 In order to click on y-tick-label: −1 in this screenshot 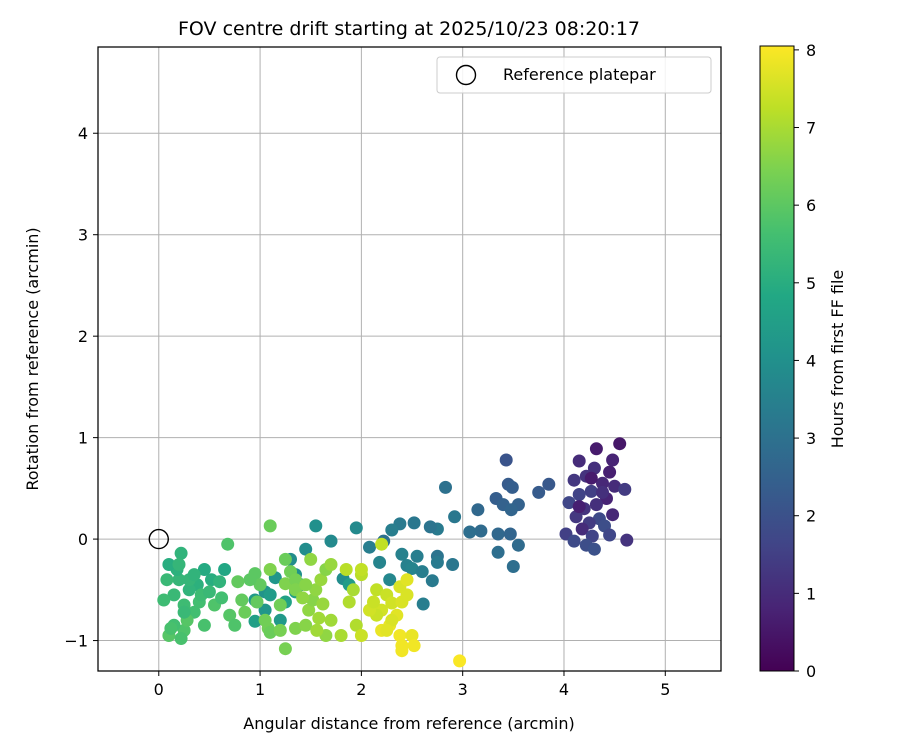, I will do `click(76, 641)`.